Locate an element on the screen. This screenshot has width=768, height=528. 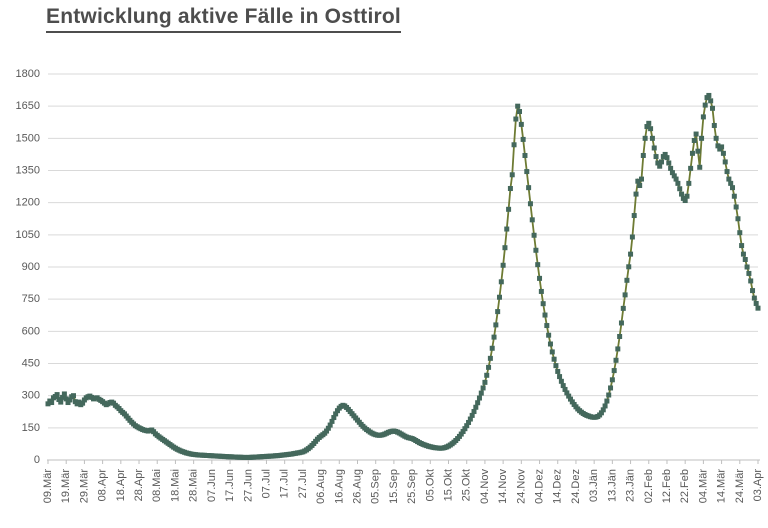
svg-text: 600 is located at coordinates (31, 331).